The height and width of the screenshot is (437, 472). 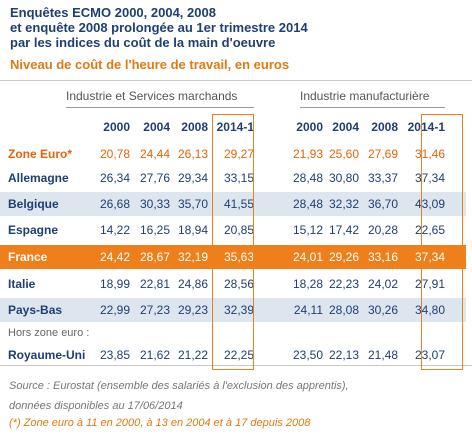 What do you see at coordinates (382, 310) in the screenshot?
I see `table-cell: 30,26` at bounding box center [382, 310].